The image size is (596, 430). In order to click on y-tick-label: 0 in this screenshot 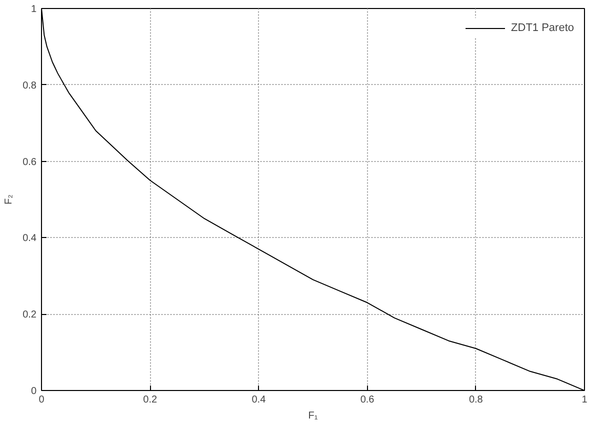, I will do `click(33, 391)`.